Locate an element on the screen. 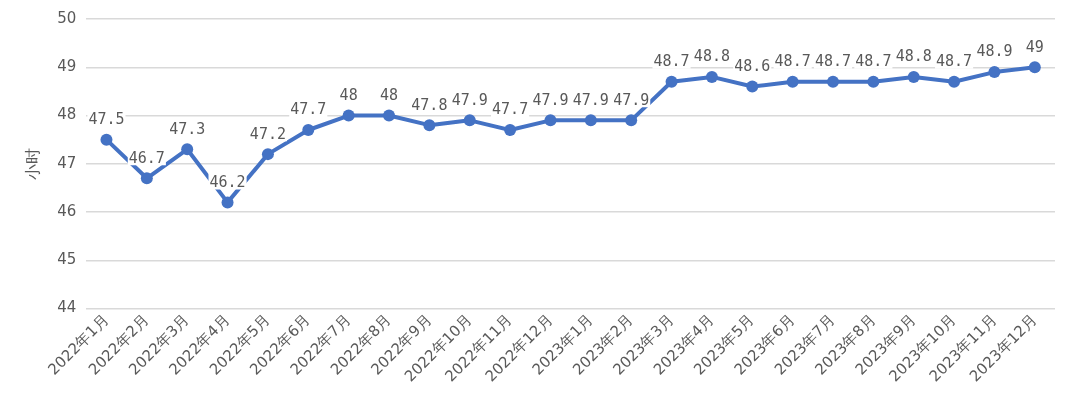 The width and height of the screenshot is (1080, 394). data-label: 47.2 is located at coordinates (267, 133).